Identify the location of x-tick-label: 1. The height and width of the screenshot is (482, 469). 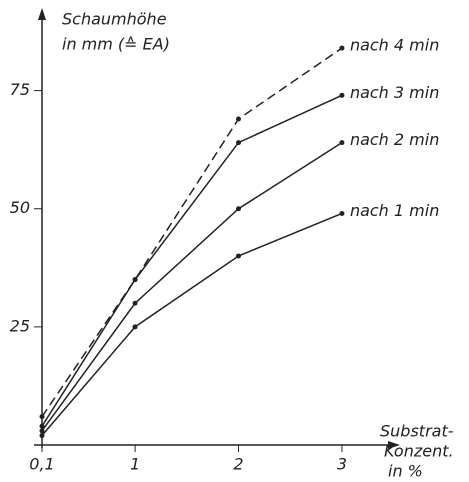
(135, 464).